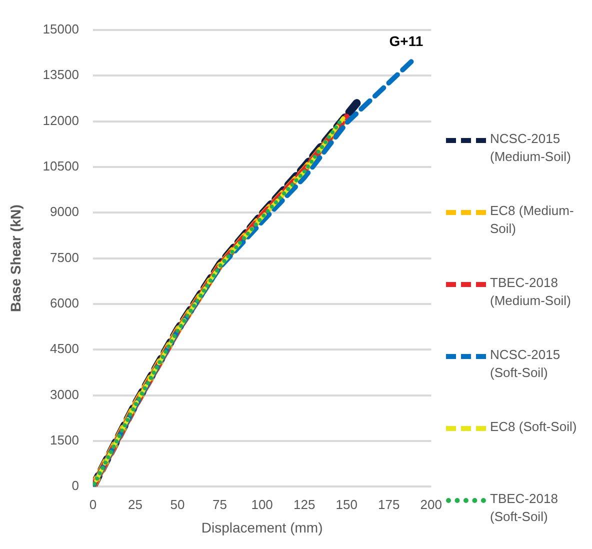 This screenshot has height=549, width=592. Describe the element at coordinates (220, 504) in the screenshot. I see `x-tick-label: 75` at that location.